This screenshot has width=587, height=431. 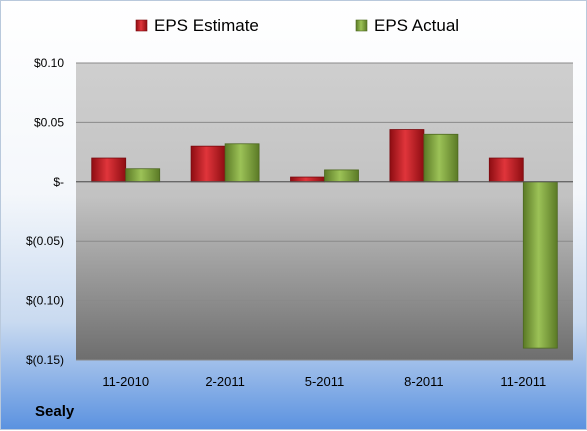 I want to click on legend-swatch-estimate, so click(x=141, y=25).